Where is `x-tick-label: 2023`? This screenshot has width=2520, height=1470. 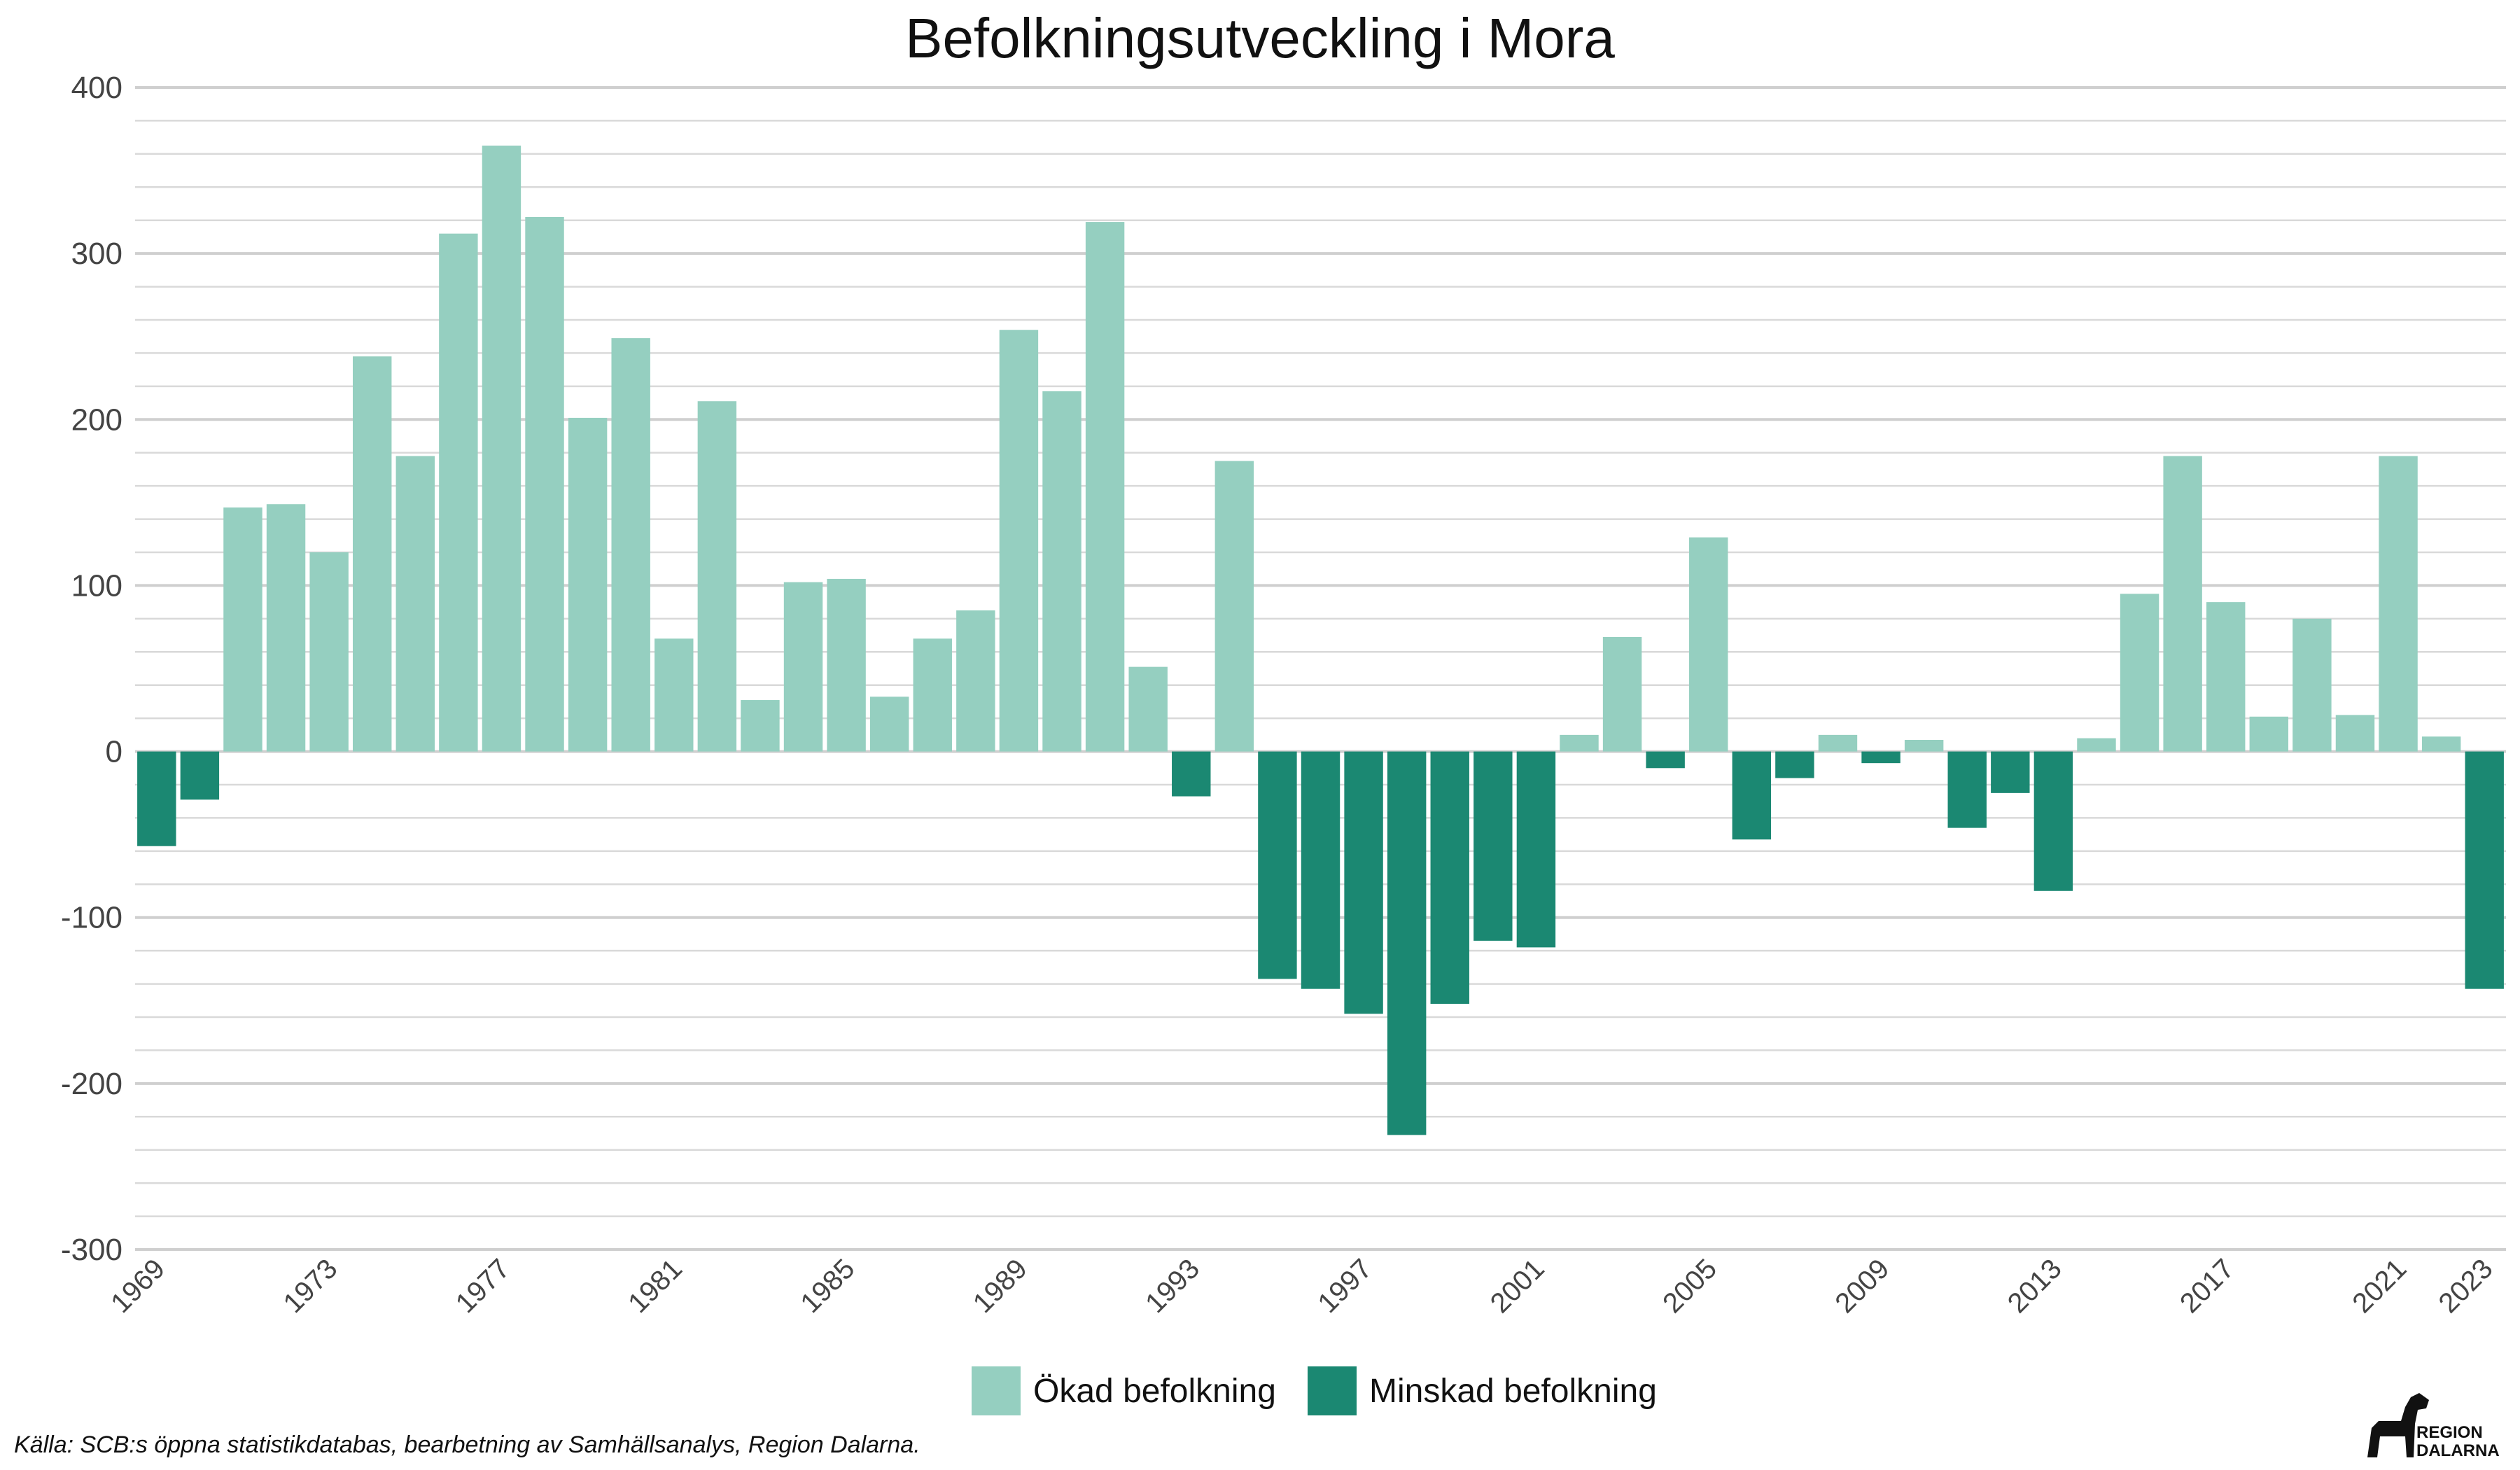 x-tick-label: 2023 is located at coordinates (2466, 1286).